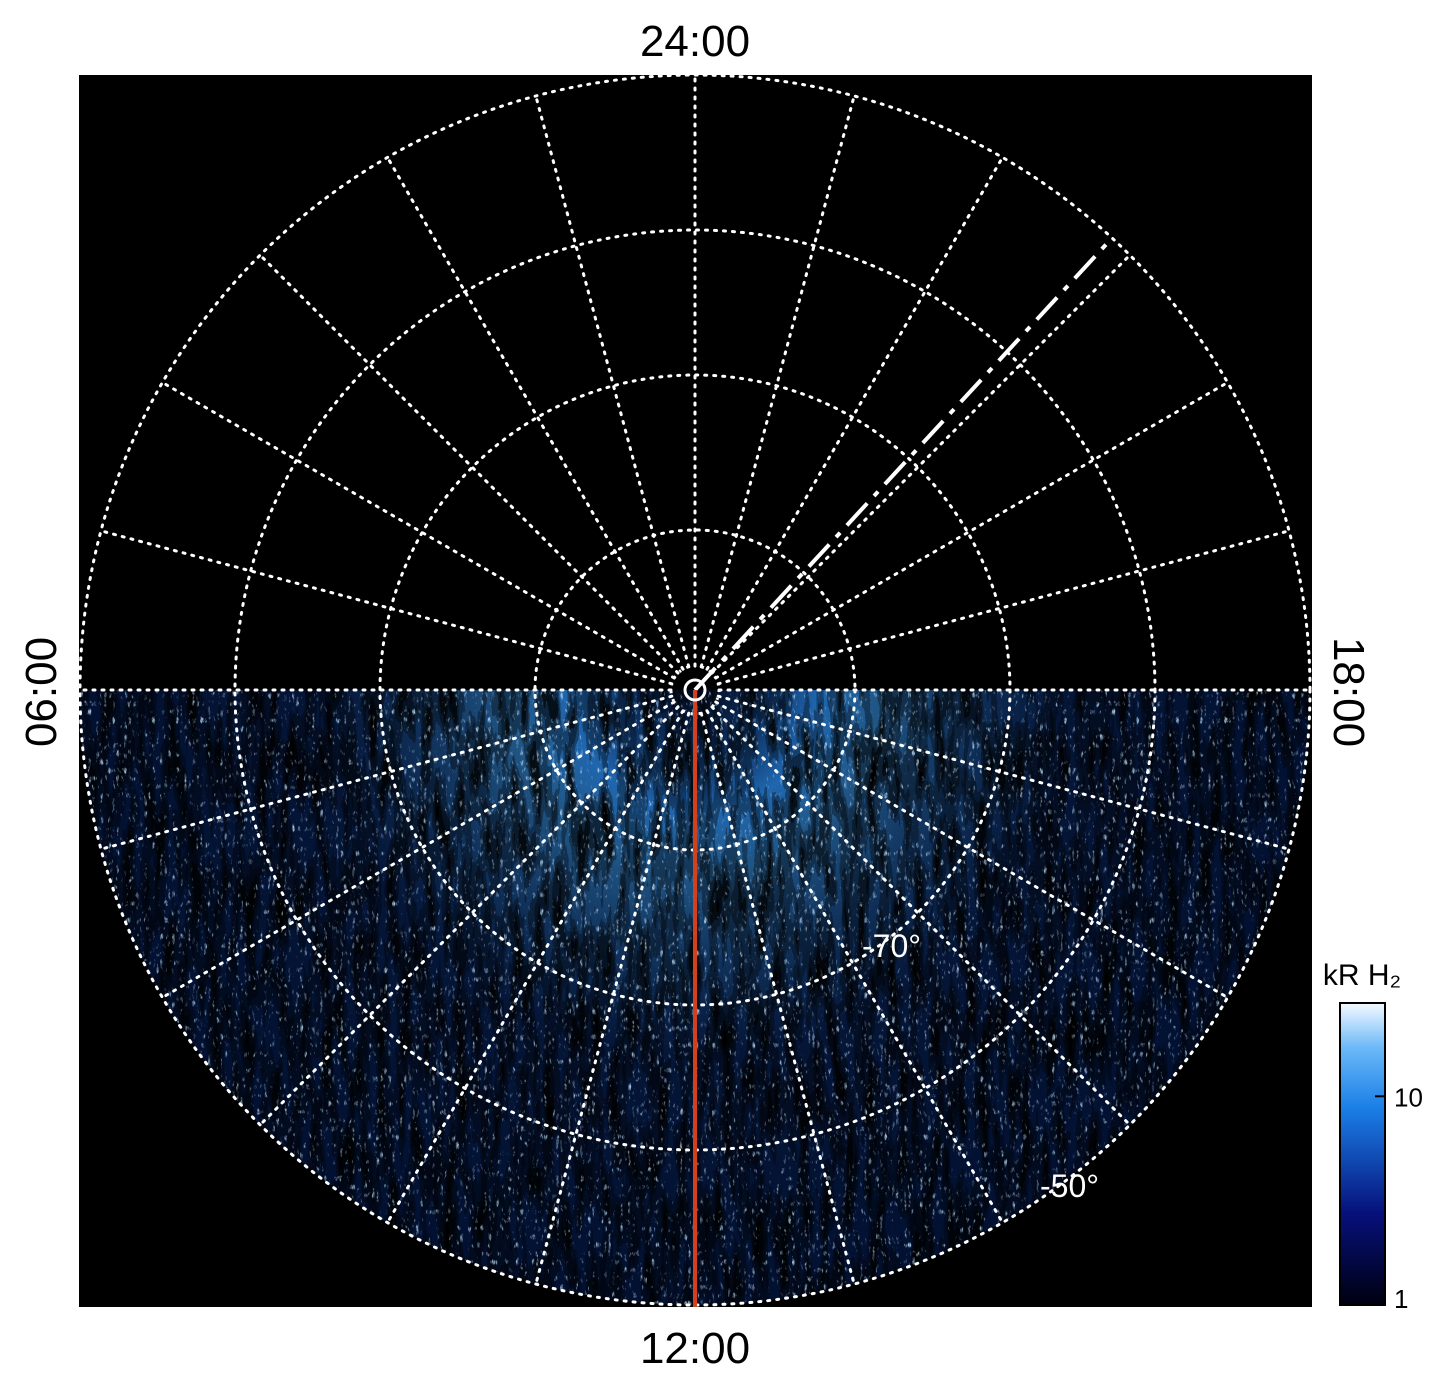  I want to click on latitude-label: -50°, so click(1069, 1186).